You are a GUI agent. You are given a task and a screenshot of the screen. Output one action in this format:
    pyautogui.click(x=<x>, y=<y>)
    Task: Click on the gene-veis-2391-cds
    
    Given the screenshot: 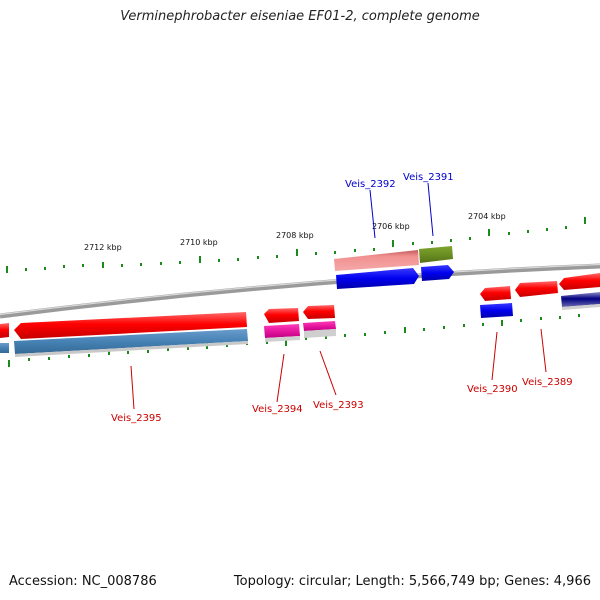 What is the action you would take?
    pyautogui.click(x=437, y=273)
    